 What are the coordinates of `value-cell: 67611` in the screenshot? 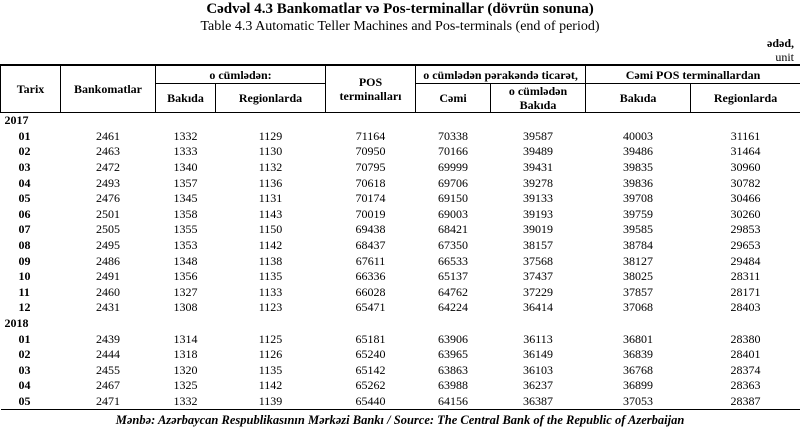 It's located at (370, 260).